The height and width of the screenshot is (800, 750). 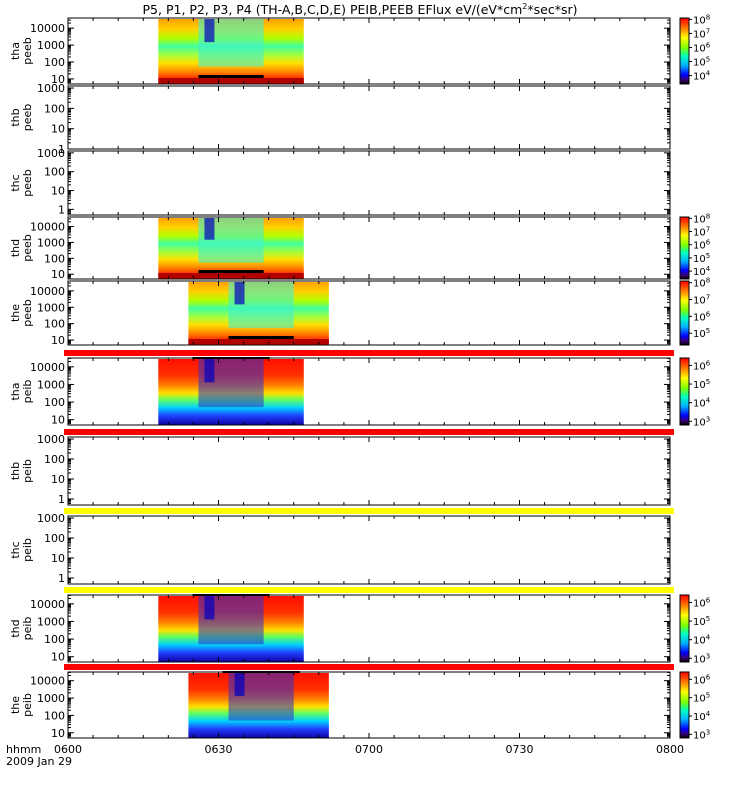 I want to click on spectrogram-core-peeb-the, so click(x=239, y=293).